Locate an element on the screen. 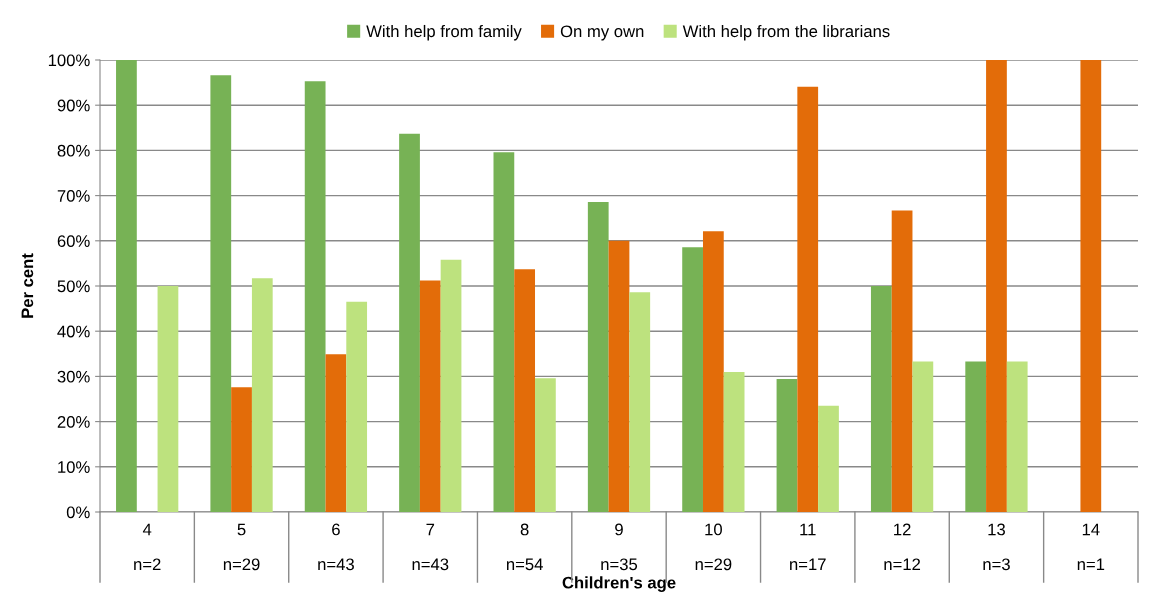 This screenshot has height=610, width=1152. category-label: 5 n=29 is located at coordinates (241, 547).